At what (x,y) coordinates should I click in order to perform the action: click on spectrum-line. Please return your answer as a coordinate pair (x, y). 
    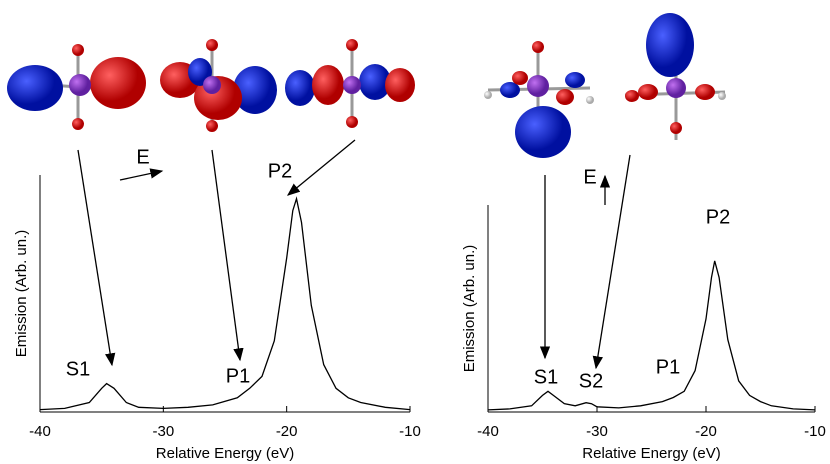
    Looking at the image, I should click on (651, 335).